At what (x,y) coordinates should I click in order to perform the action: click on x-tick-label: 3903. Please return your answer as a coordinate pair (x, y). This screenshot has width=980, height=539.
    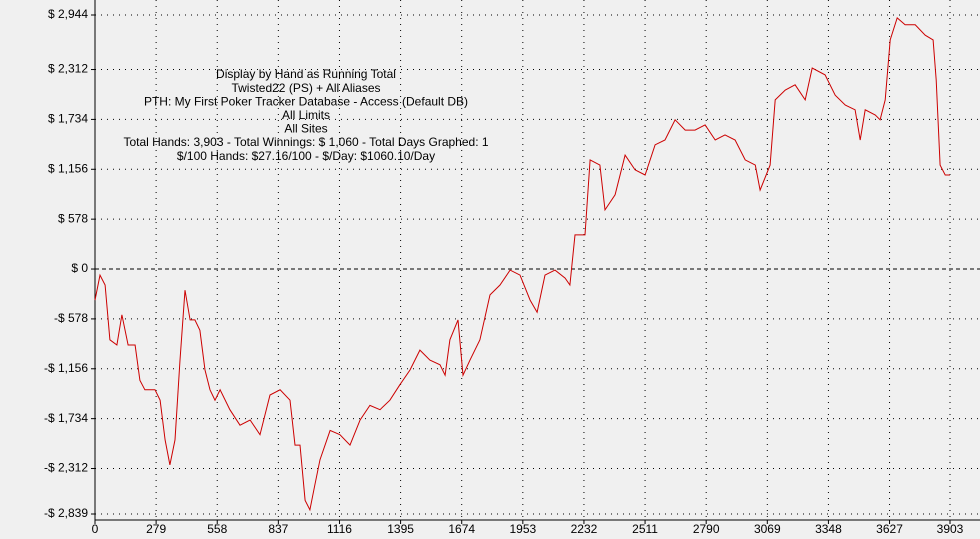
    Looking at the image, I should click on (950, 529).